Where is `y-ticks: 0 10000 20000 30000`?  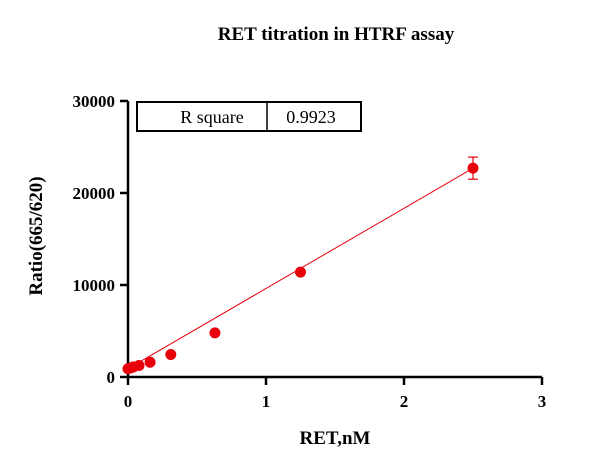
y-ticks: 0 10000 20000 30000 is located at coordinates (100, 239).